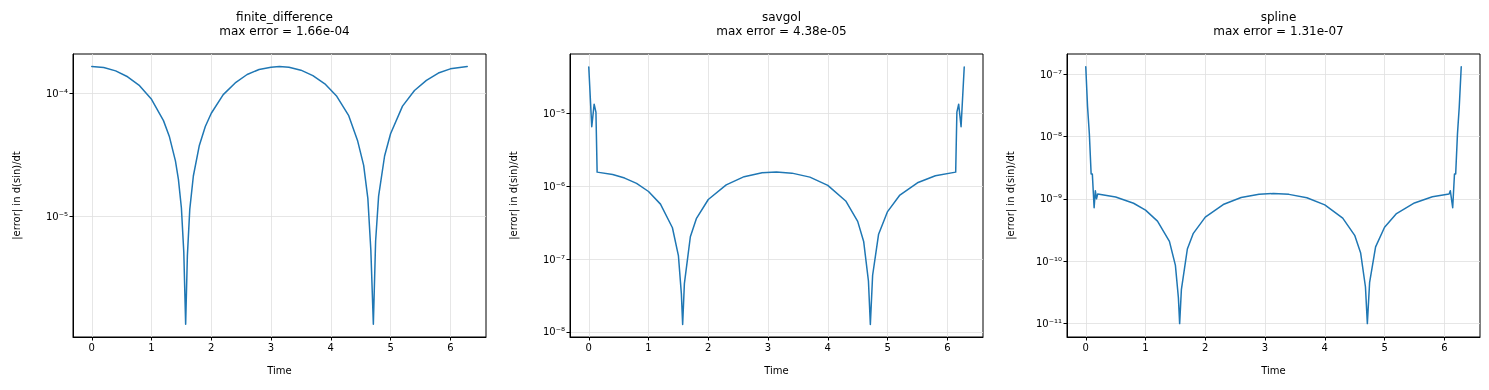  Describe the element at coordinates (1050, 199) in the screenshot. I see `y-tick-label: 10⁻⁹` at that location.